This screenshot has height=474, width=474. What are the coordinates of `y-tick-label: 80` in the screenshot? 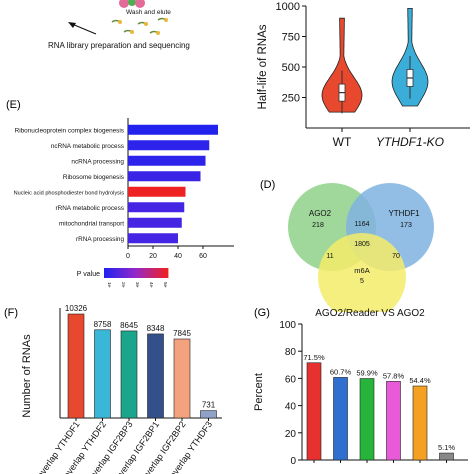 It's located at (291, 352).